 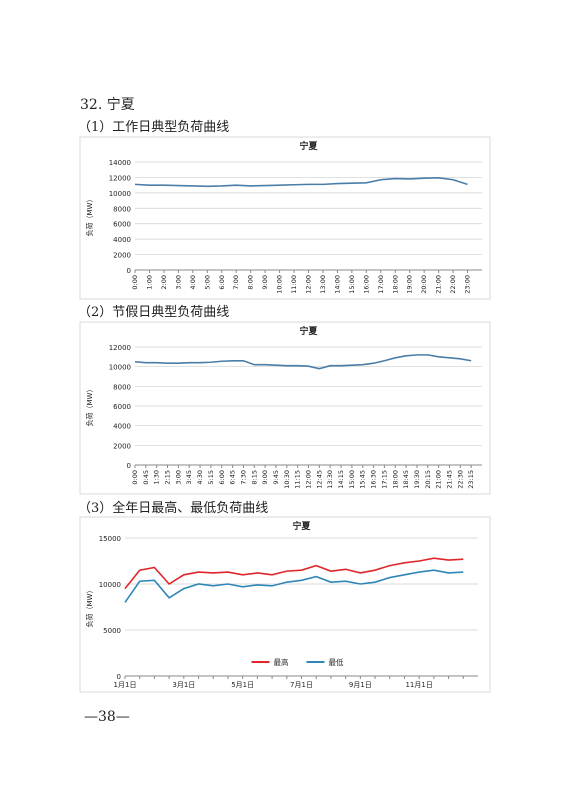 What do you see at coordinates (254, 477) in the screenshot?
I see `x-tick-label: 8:15` at bounding box center [254, 477].